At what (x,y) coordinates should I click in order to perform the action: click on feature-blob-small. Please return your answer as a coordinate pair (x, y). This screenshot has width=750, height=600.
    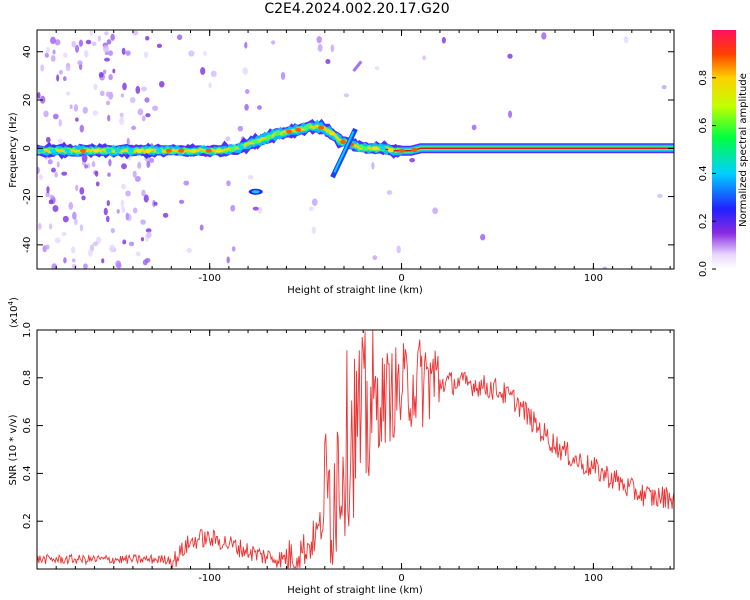
    Looking at the image, I should click on (255, 208).